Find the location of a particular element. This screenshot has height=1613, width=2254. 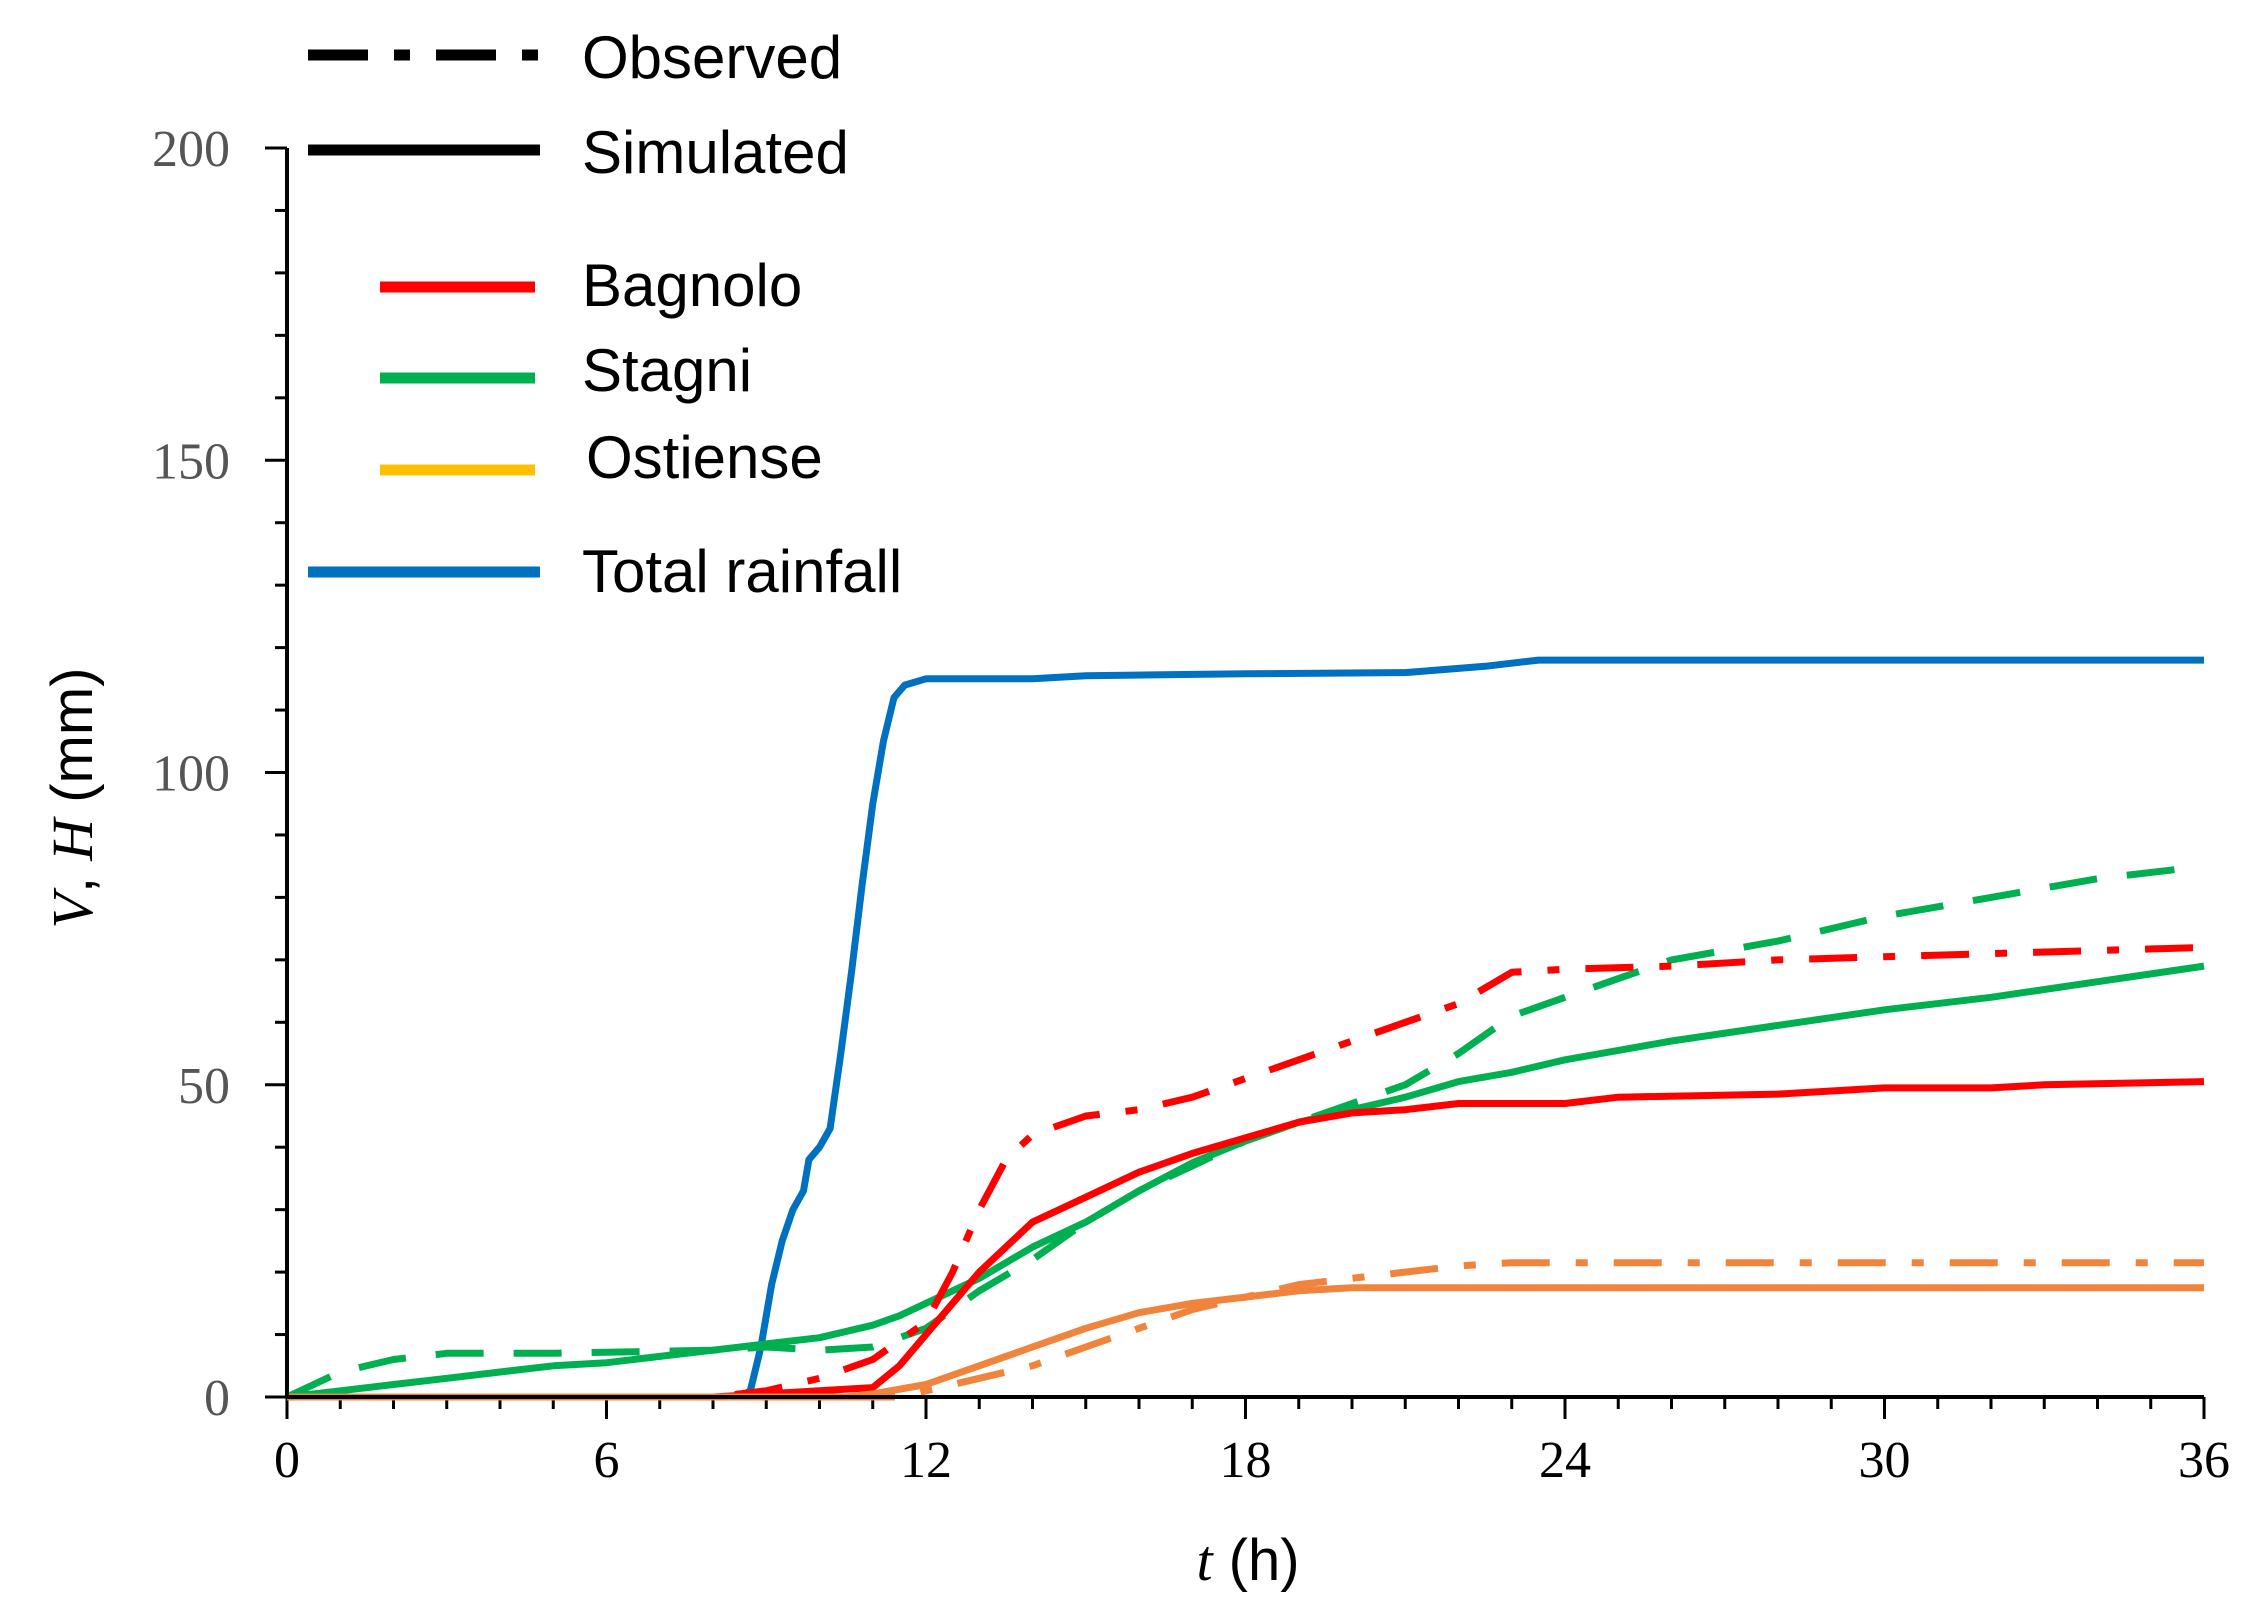

y-tick-label: 200 is located at coordinates (191, 149).